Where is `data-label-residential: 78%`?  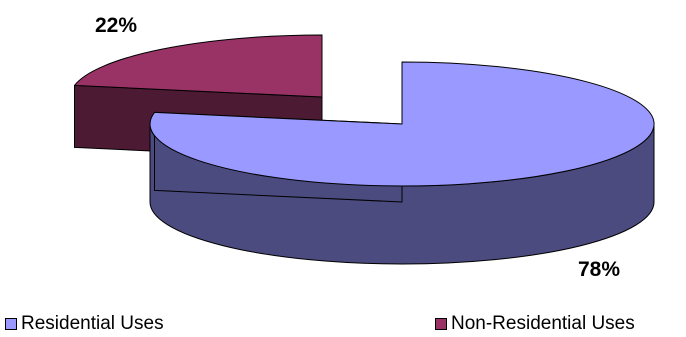 data-label-residential: 78% is located at coordinates (599, 269).